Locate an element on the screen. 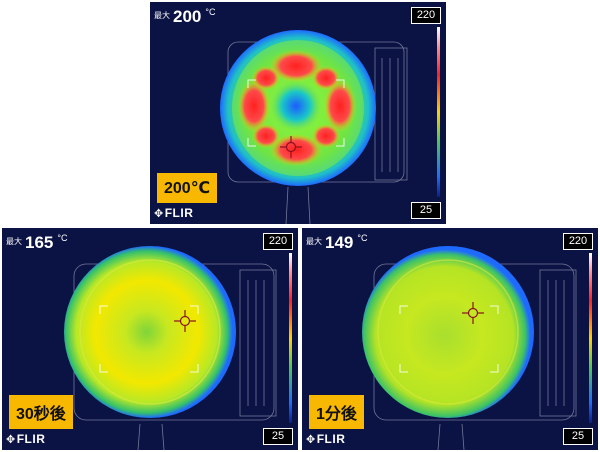  max-temperature-readout: 最大 165 °C is located at coordinates (36, 243).